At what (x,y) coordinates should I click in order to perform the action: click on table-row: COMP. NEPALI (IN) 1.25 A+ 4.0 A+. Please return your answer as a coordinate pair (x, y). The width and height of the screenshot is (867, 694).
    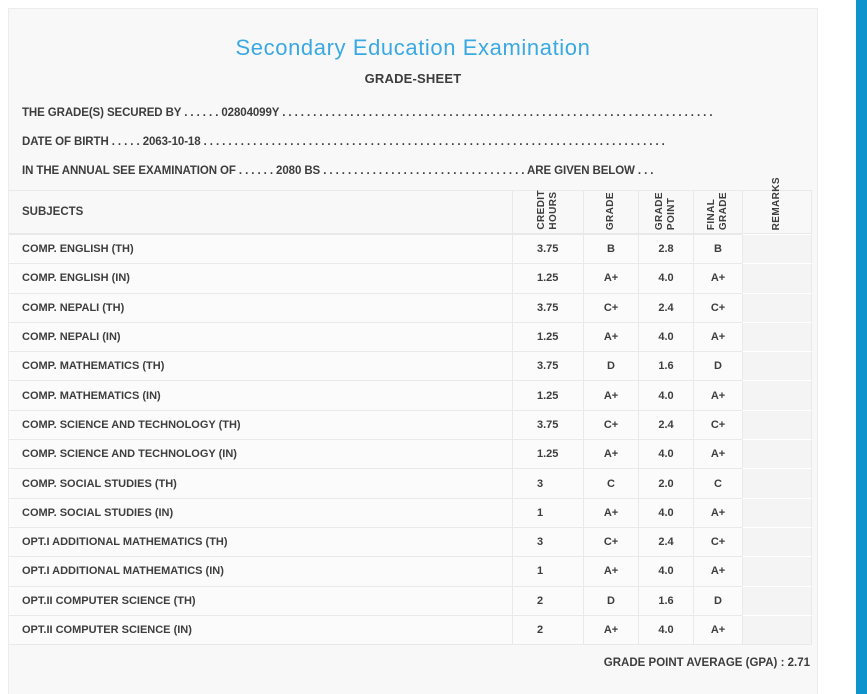
    Looking at the image, I should click on (410, 336).